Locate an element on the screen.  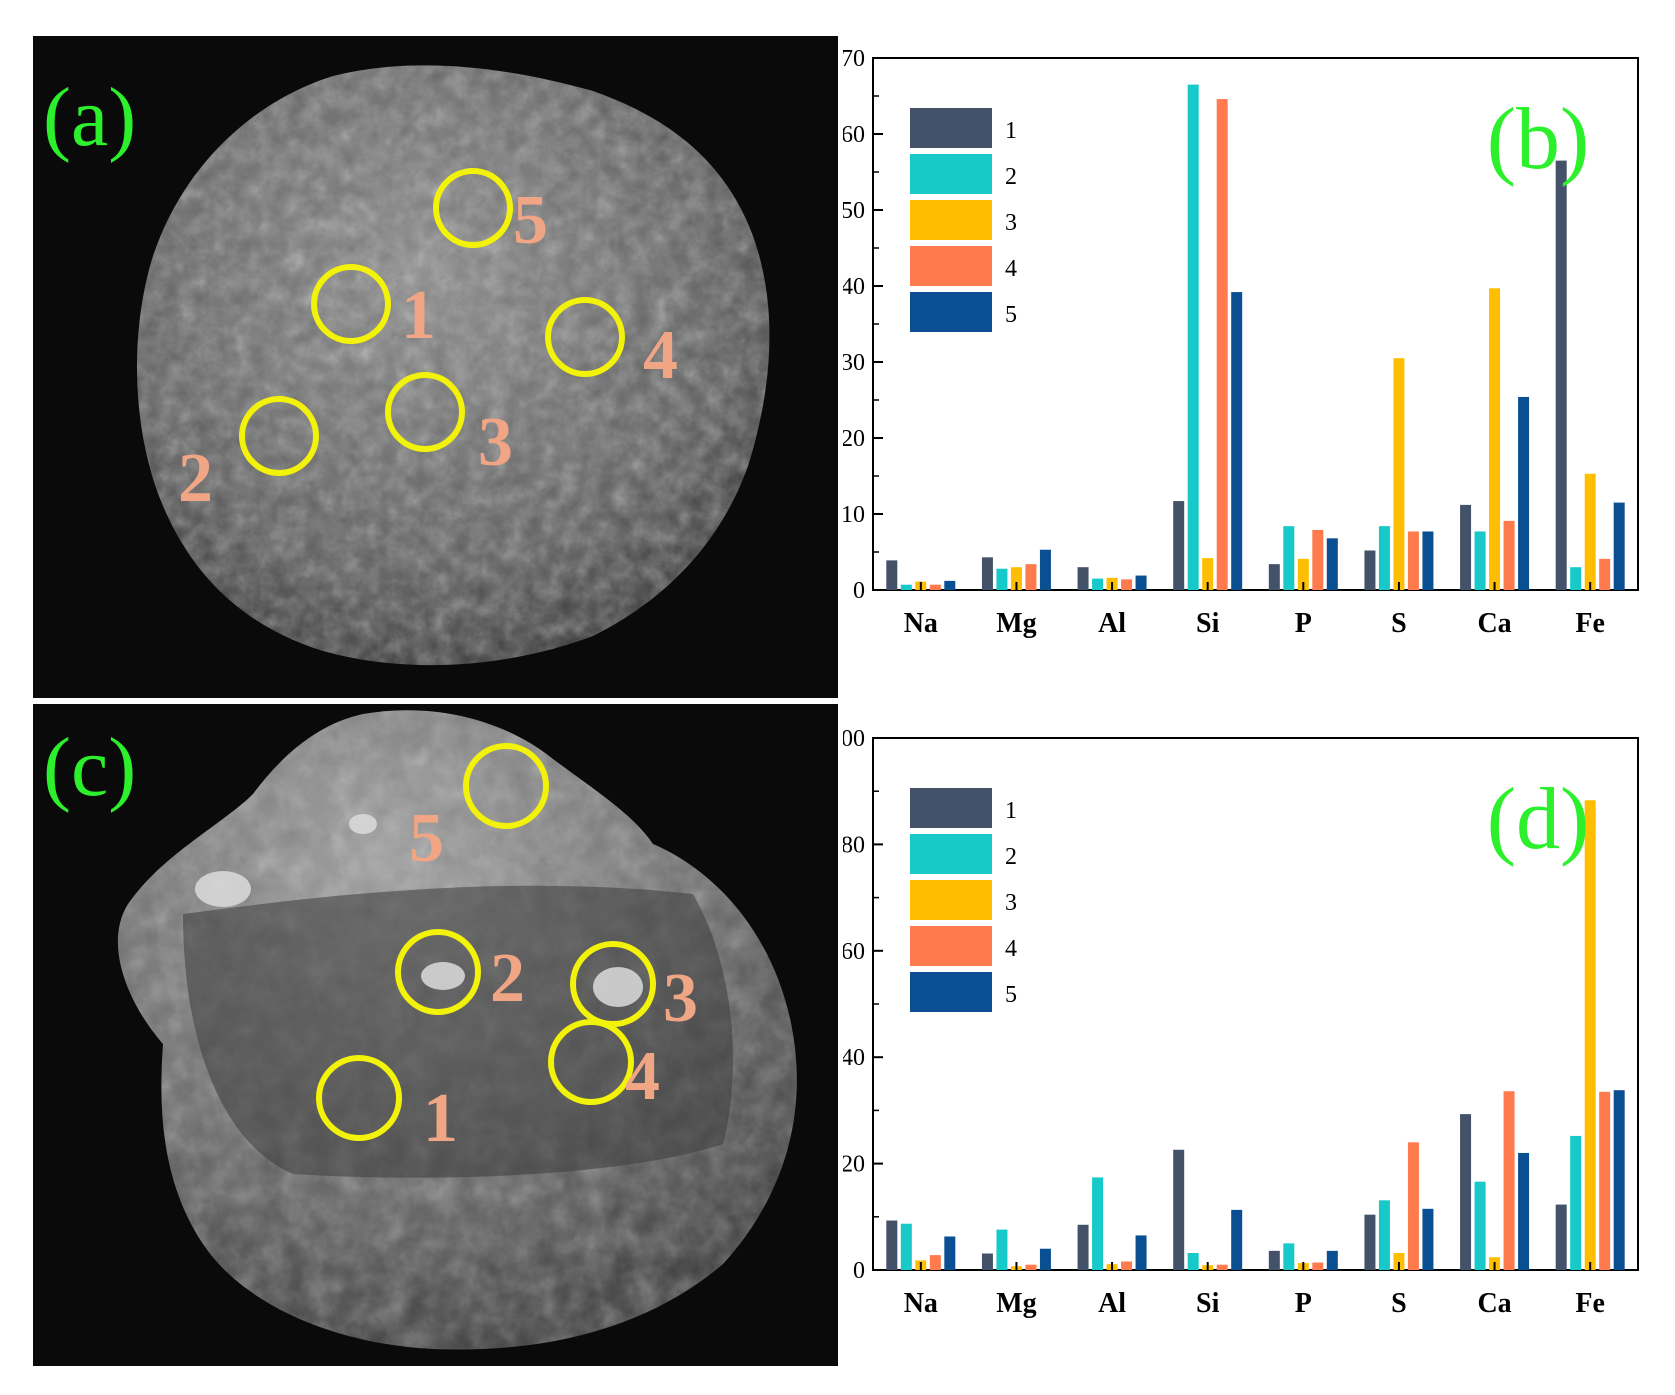
x-tick-label: P is located at coordinates (1303, 623).